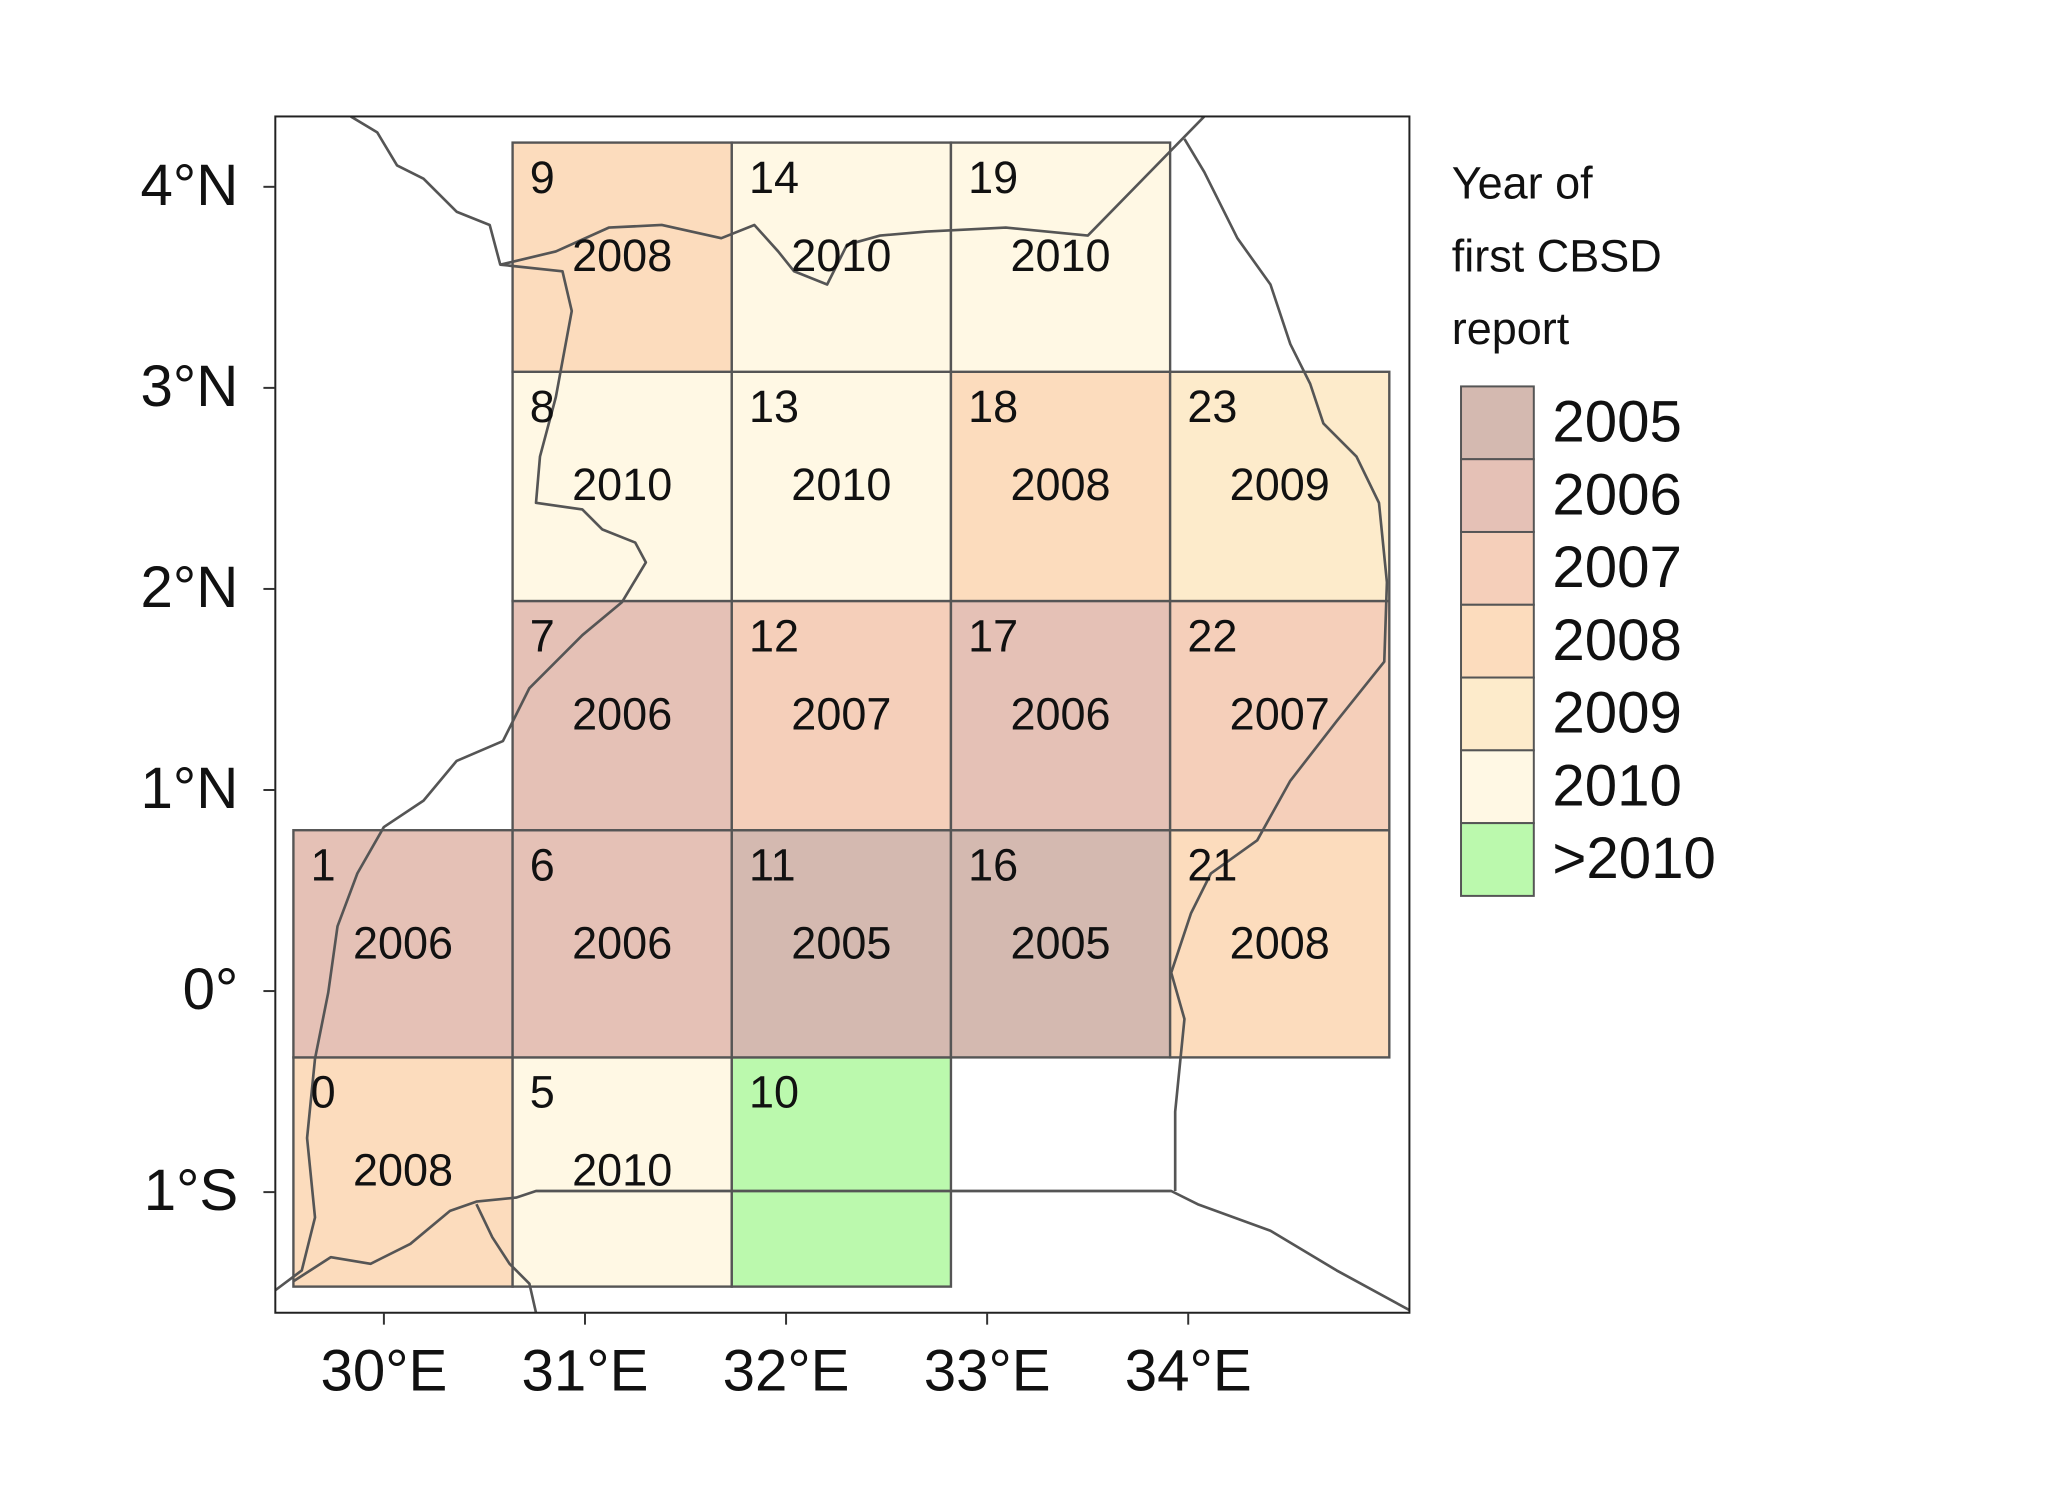 The height and width of the screenshot is (1500, 2046). What do you see at coordinates (1617, 785) in the screenshot?
I see `legend-label: 2010` at bounding box center [1617, 785].